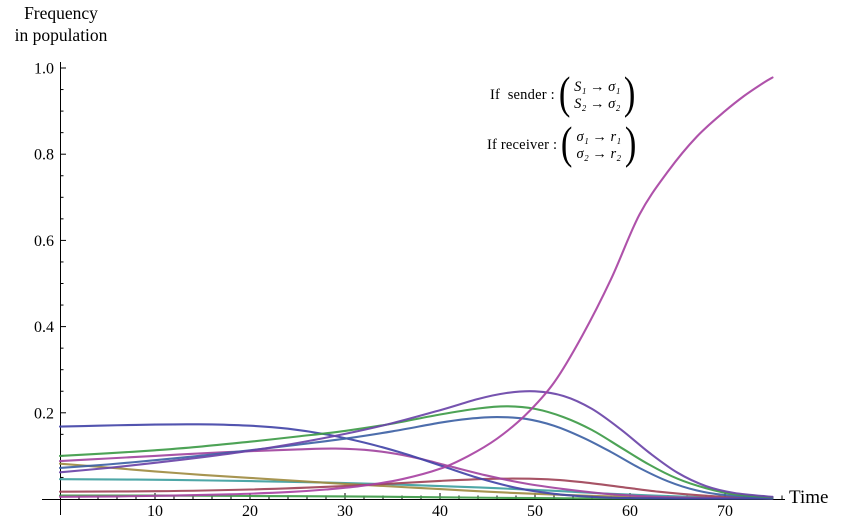 The width and height of the screenshot is (845, 525). I want to click on series-maroon-low-hump, so click(416, 488).